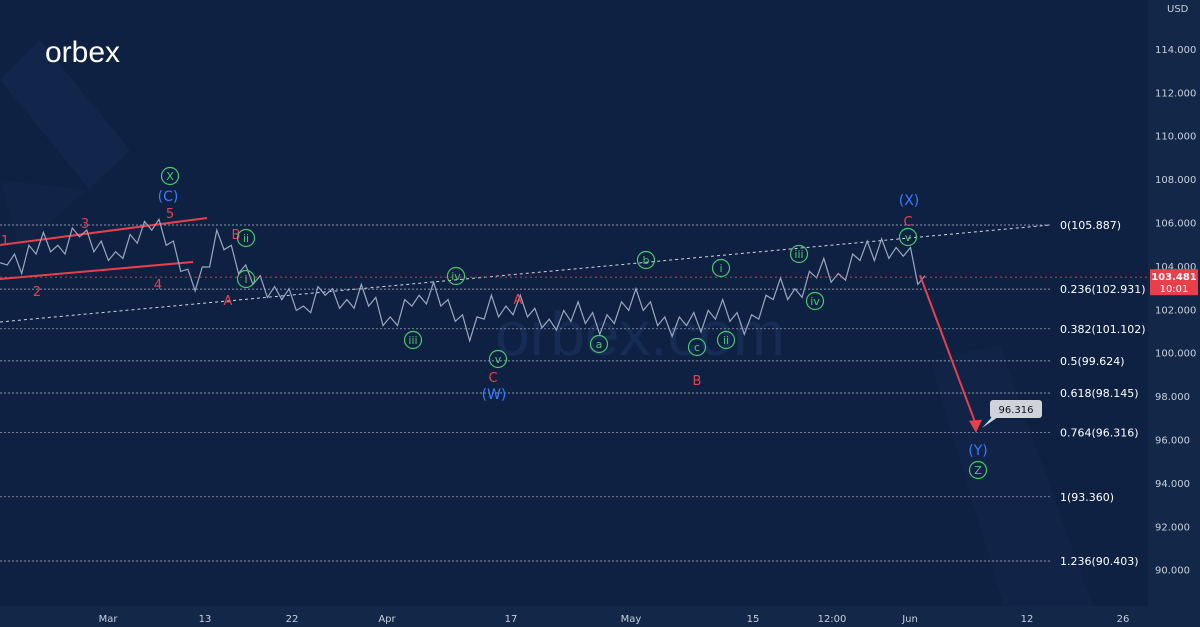 This screenshot has width=1200, height=627. I want to click on current-price-badge: 103.481 10:01, so click(1174, 282).